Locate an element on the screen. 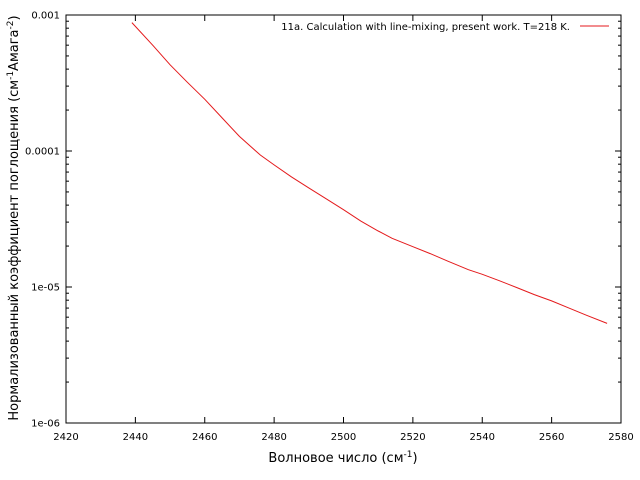  y-tick-label: 1e-06 is located at coordinates (45, 424).